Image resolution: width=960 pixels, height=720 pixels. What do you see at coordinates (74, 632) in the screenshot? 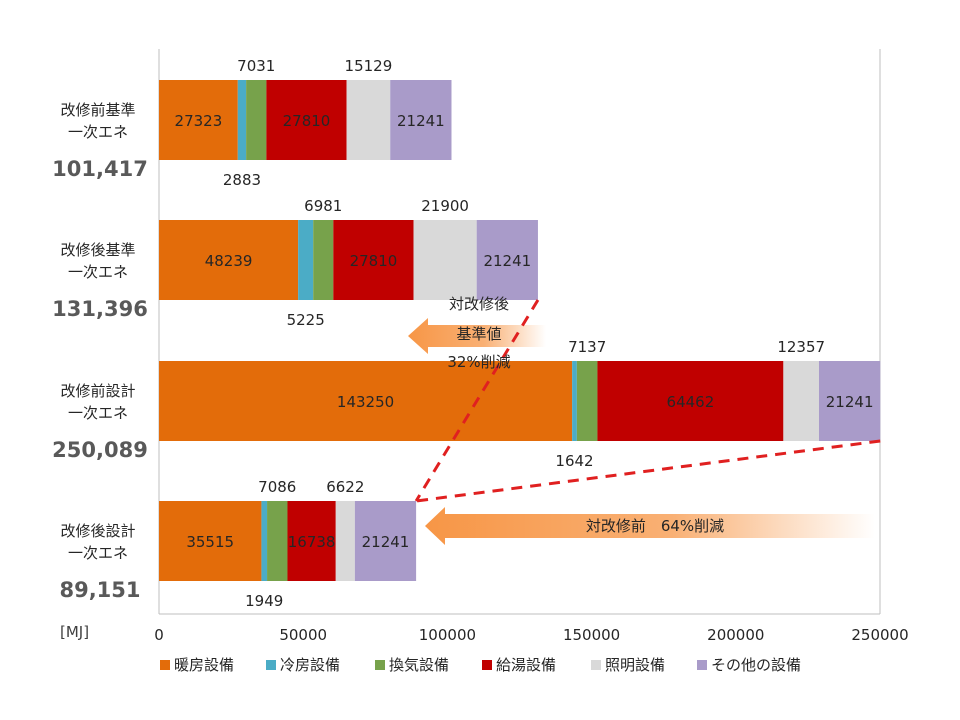
I see `unit-label: [MJ]` at bounding box center [74, 632].